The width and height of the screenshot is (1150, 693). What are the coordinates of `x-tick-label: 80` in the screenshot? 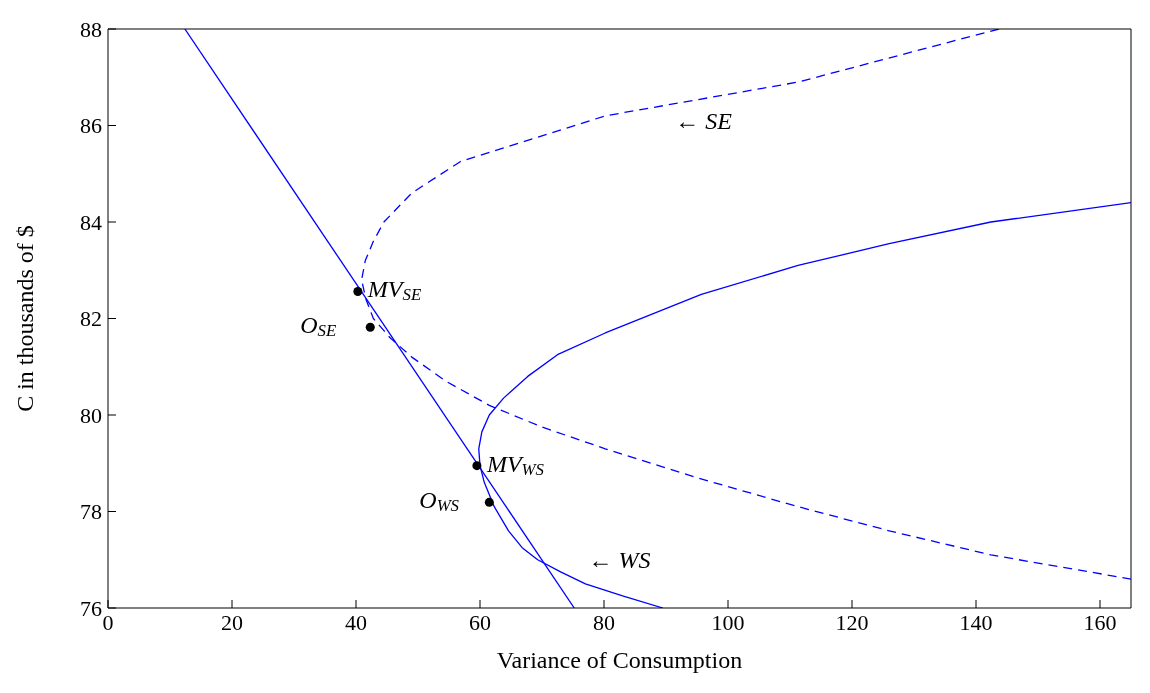 It's located at (604, 622).